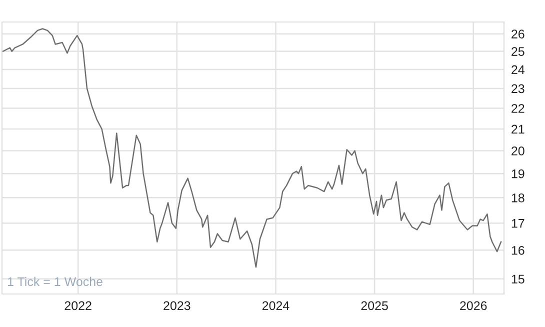 This screenshot has height=327, width=545. I want to click on y-tick-label: 24, so click(518, 69).